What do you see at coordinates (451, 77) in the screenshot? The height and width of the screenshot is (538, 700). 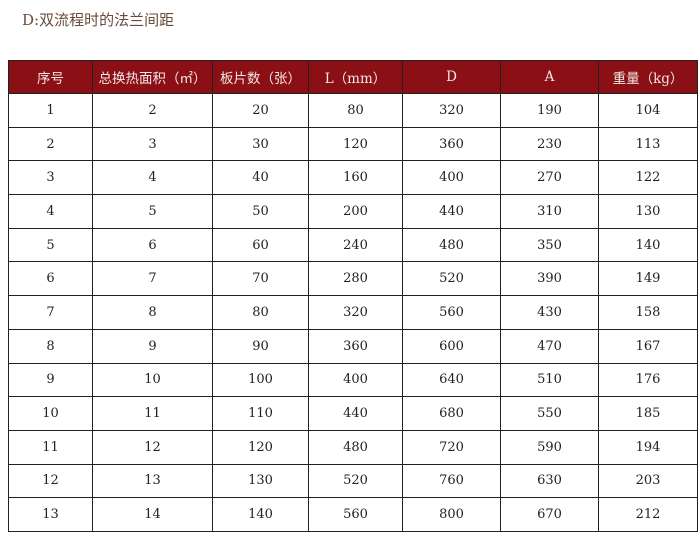 I see `column-header-dim-d: D` at bounding box center [451, 77].